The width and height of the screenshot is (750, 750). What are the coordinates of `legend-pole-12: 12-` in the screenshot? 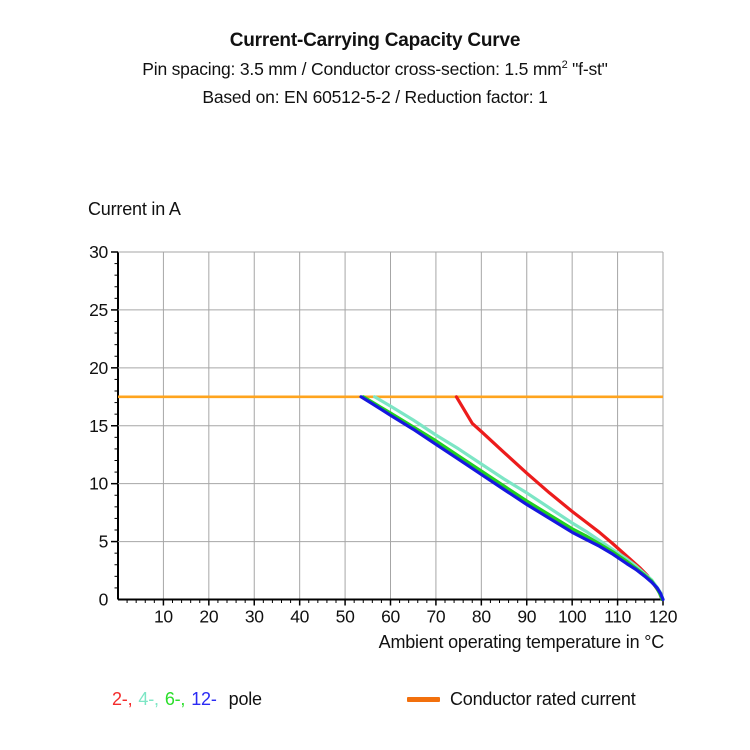 It's located at (204, 699).